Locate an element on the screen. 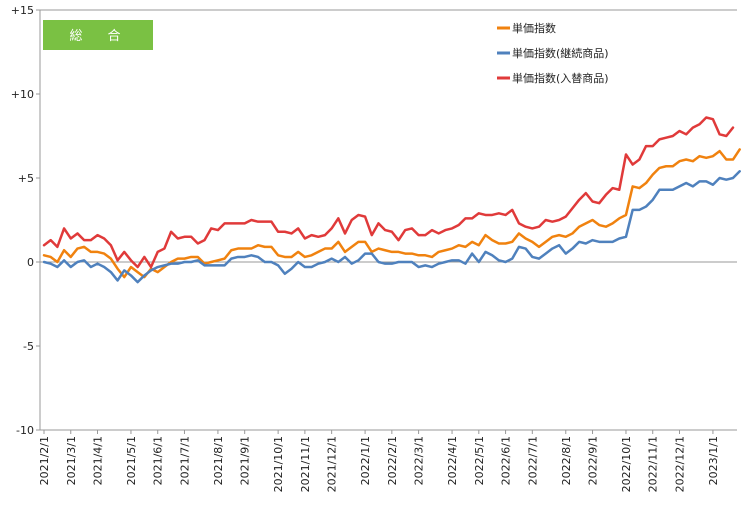  y-tick-label: 0 is located at coordinates (30, 262).